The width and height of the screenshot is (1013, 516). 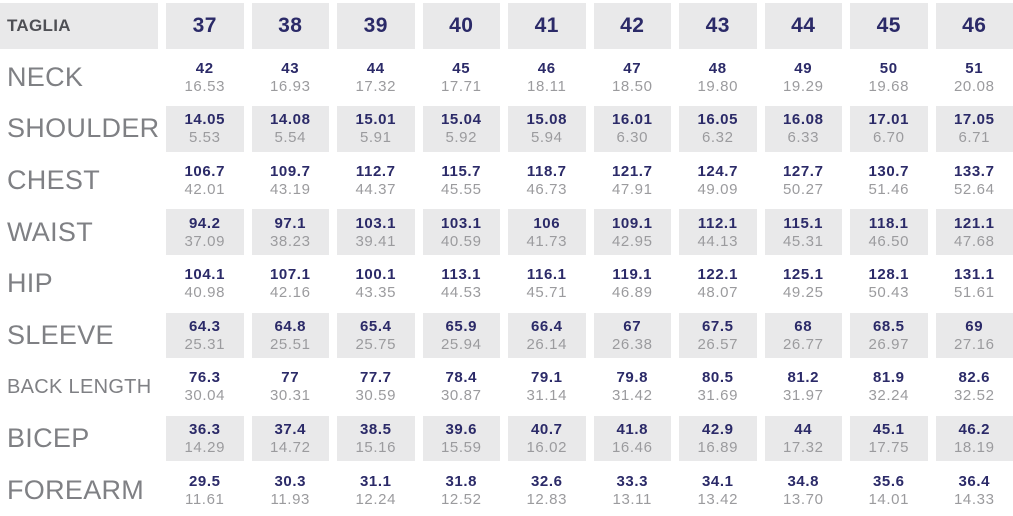 I want to click on header-row: TAGLIA 37 38 39 40 41 42 43 44 45 46, so click(x=506, y=26).